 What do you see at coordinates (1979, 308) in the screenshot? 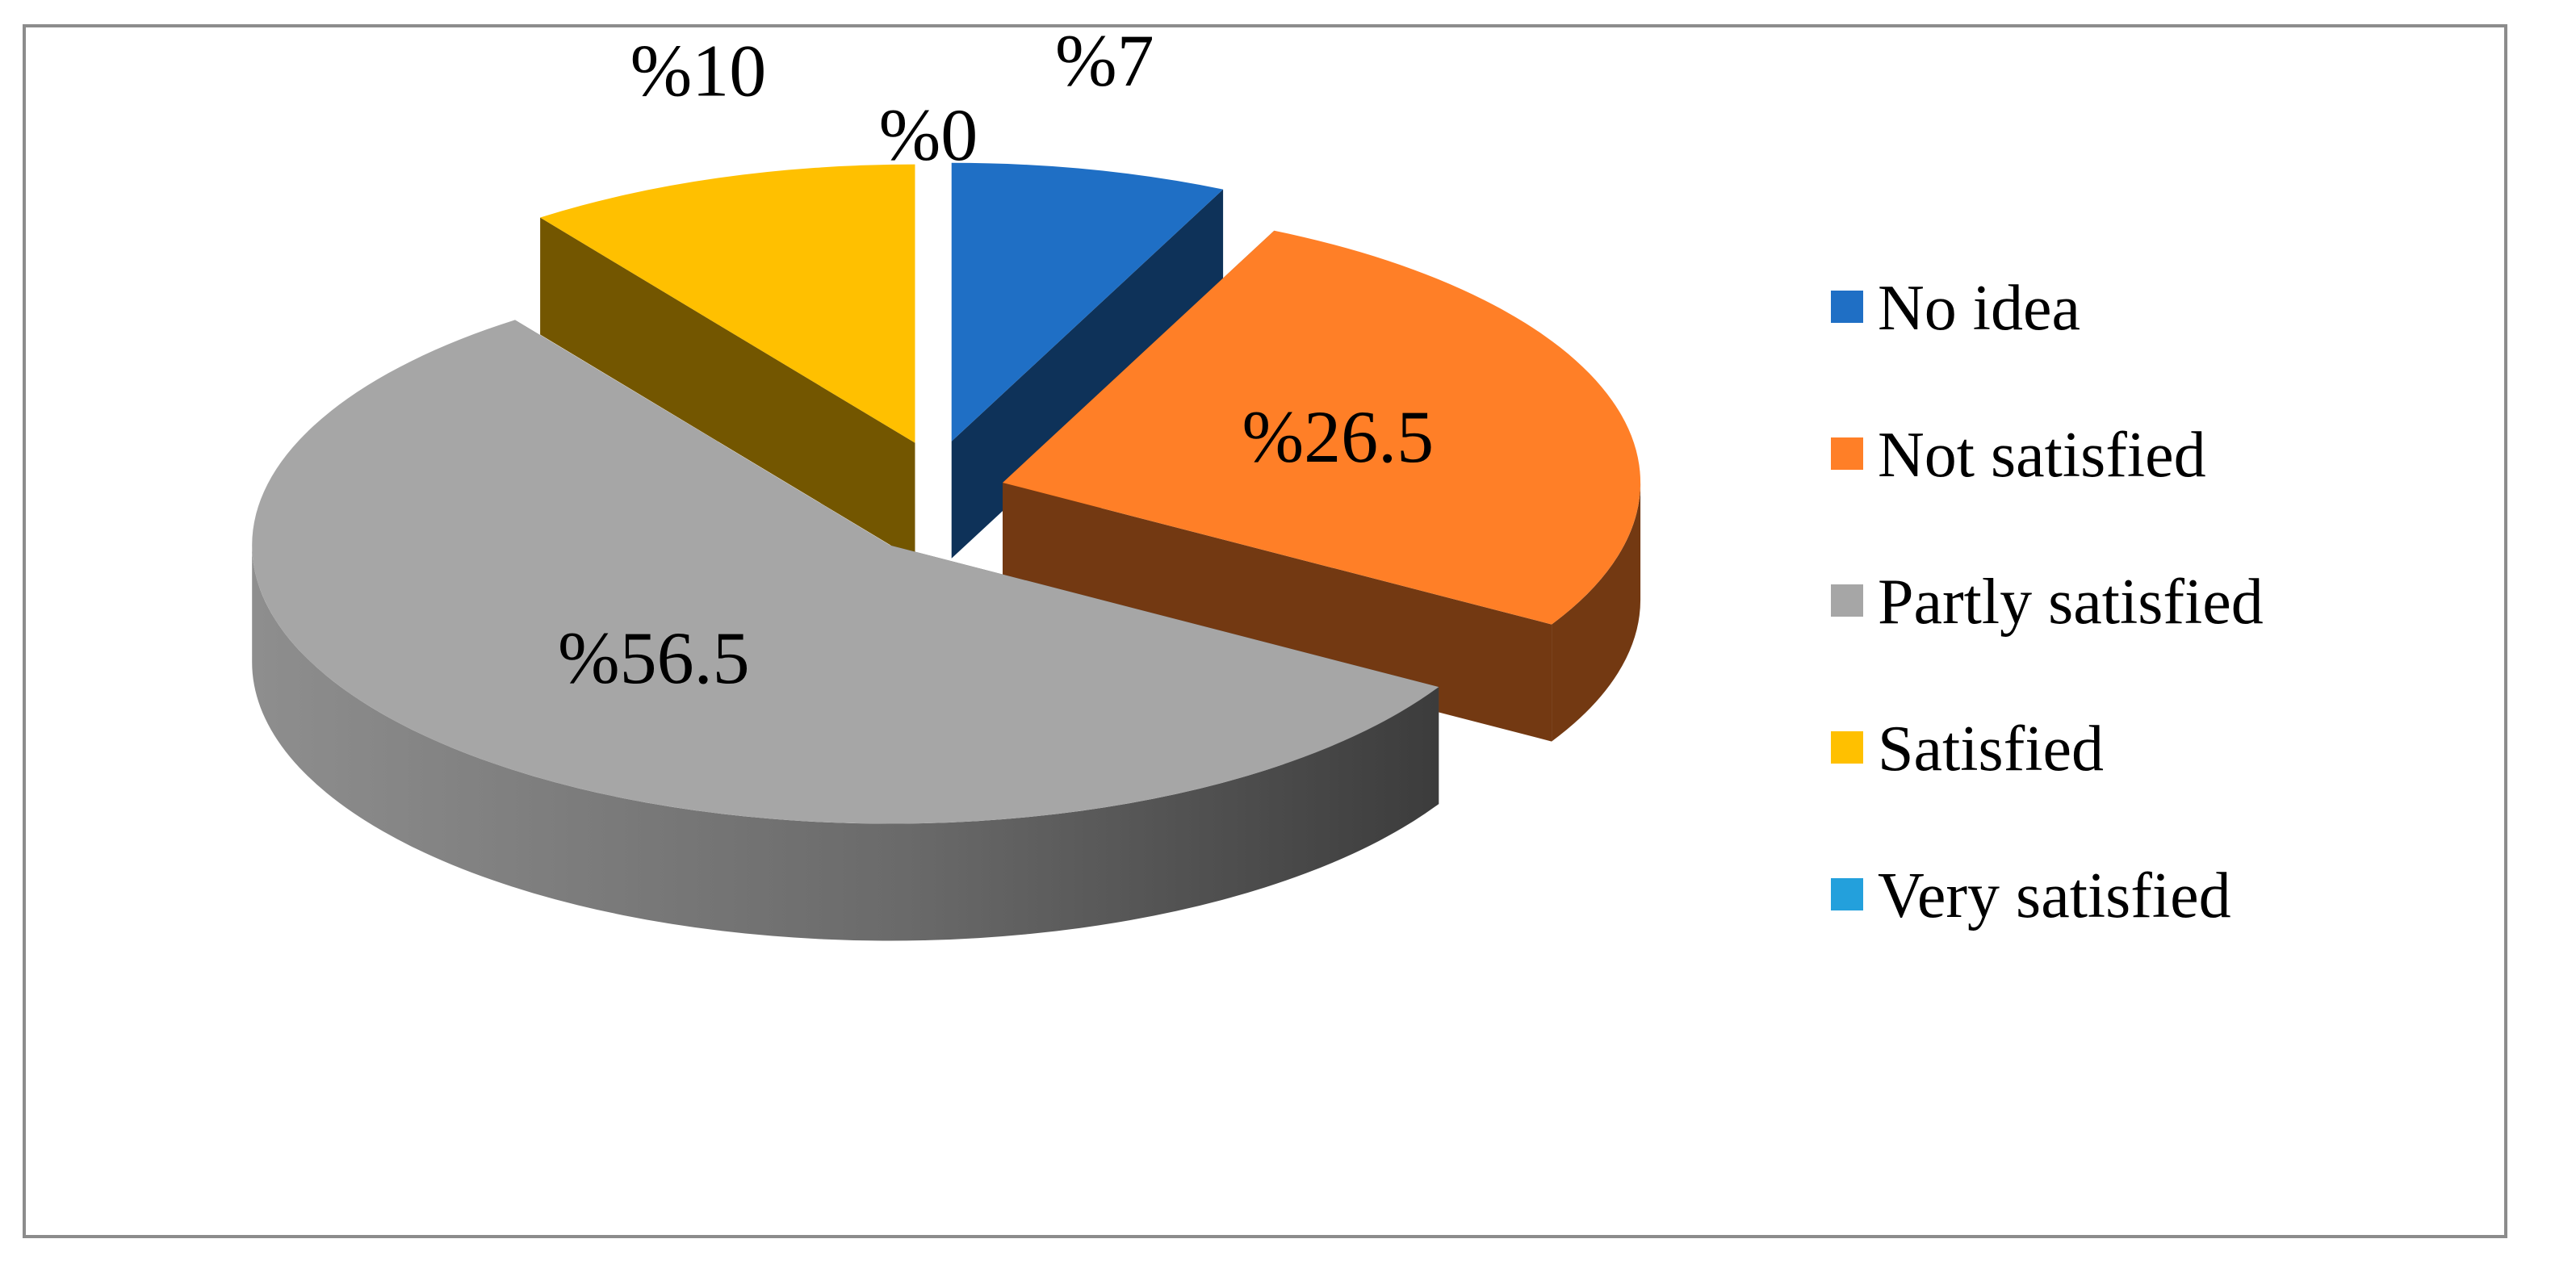
I see `legend-label-no-idea: No idea` at bounding box center [1979, 308].